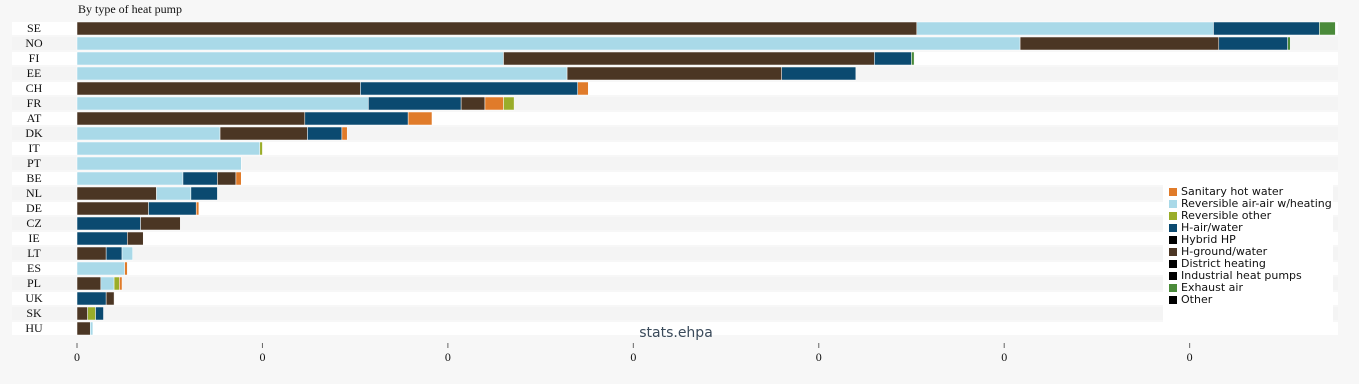  What do you see at coordinates (34, 298) in the screenshot?
I see `y-tick-label: UK` at bounding box center [34, 298].